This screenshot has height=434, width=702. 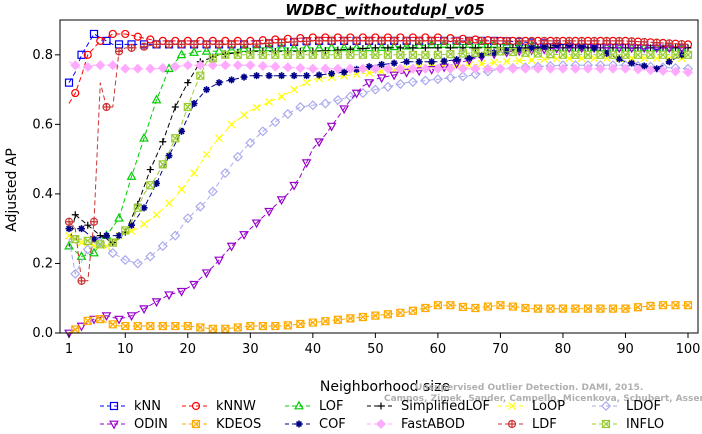 What do you see at coordinates (643, 406) in the screenshot?
I see `legend-label: LDOF` at bounding box center [643, 406].